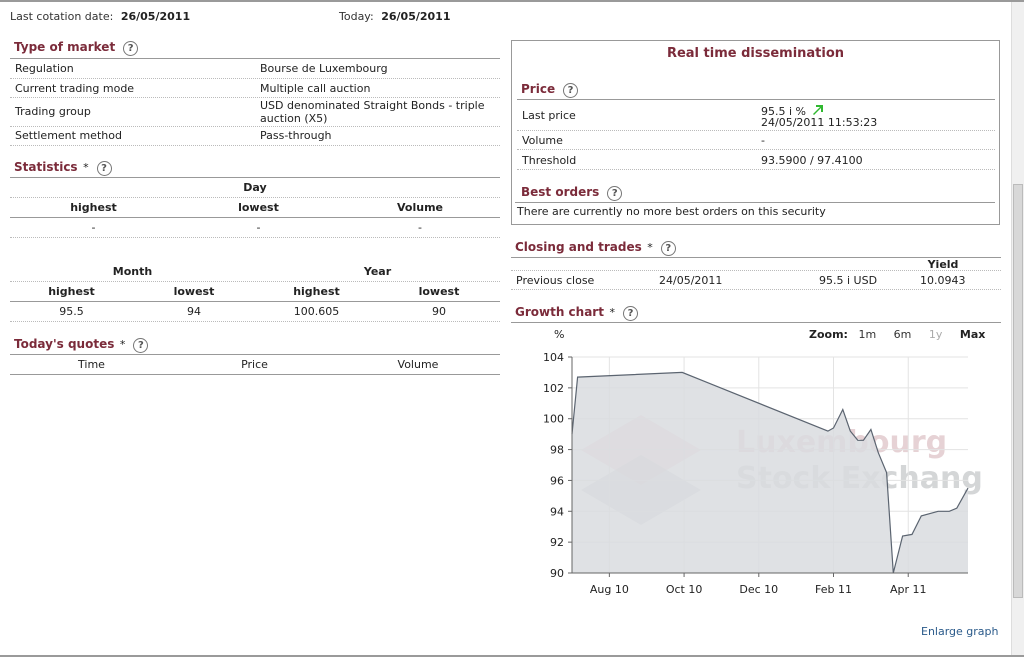 The width and height of the screenshot is (1024, 657). What do you see at coordinates (770, 472) in the screenshot?
I see `series-area` at bounding box center [770, 472].